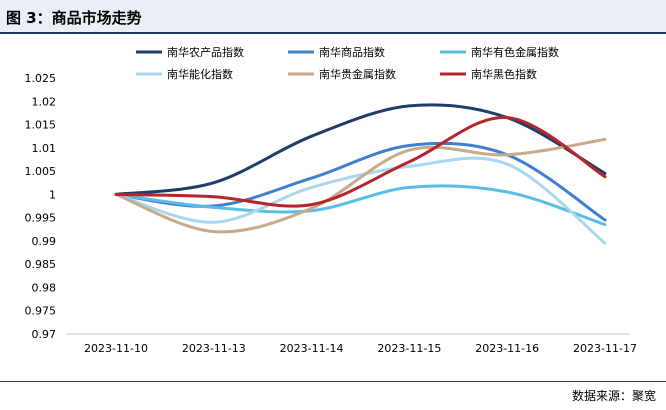 This screenshot has width=666, height=410. What do you see at coordinates (205, 52) in the screenshot?
I see `legend-label: 南华农产品指数` at bounding box center [205, 52].